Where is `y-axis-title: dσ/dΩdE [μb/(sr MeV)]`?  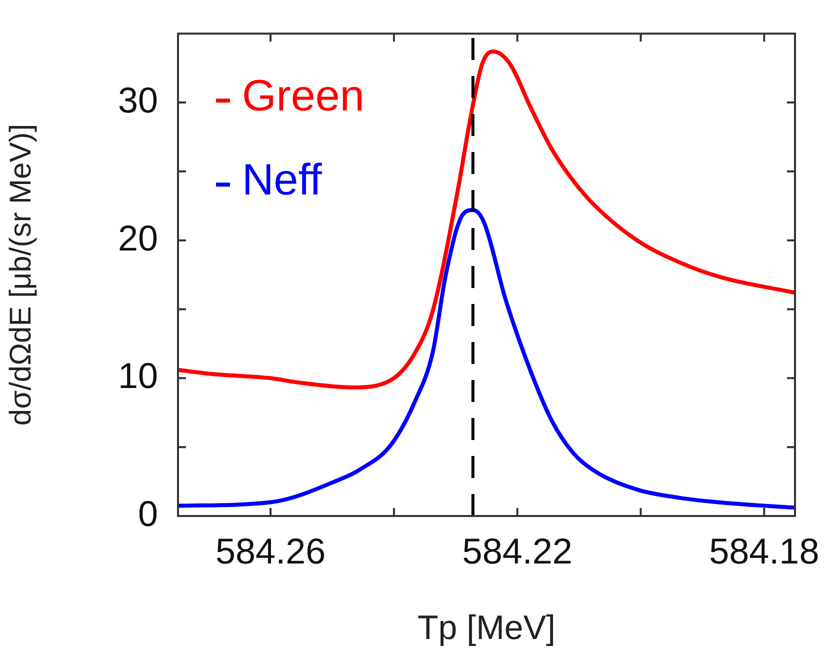
y-axis-title: dσ/dΩdE [μb/(sr MeV)] is located at coordinates (21, 275).